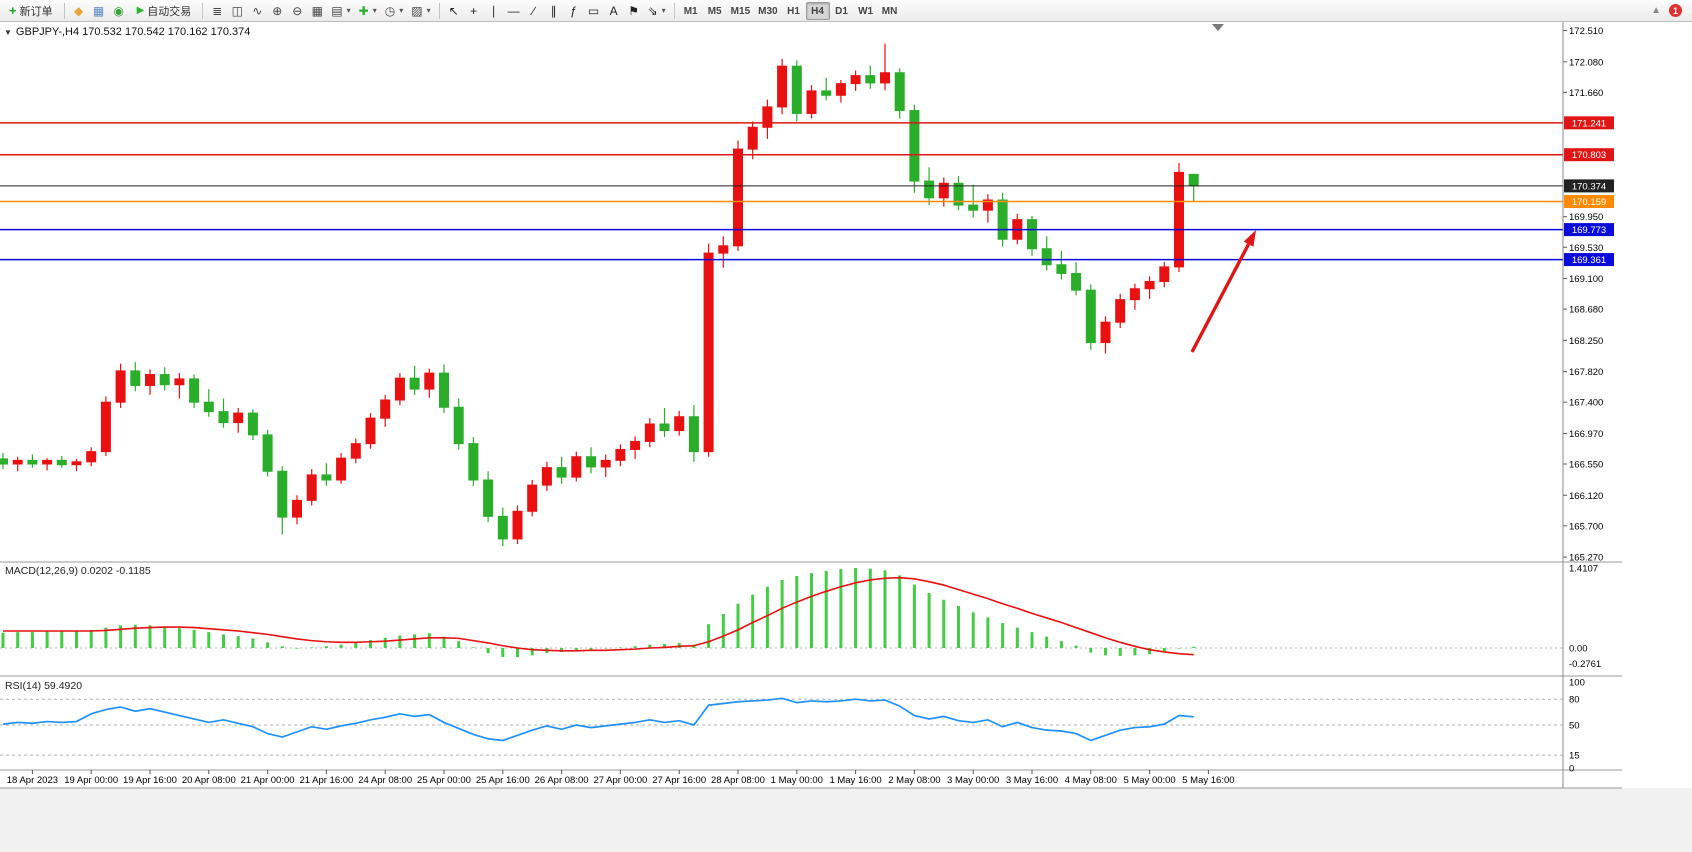 The height and width of the screenshot is (852, 1692). I want to click on zoom-in-button: ⊕, so click(277, 11).